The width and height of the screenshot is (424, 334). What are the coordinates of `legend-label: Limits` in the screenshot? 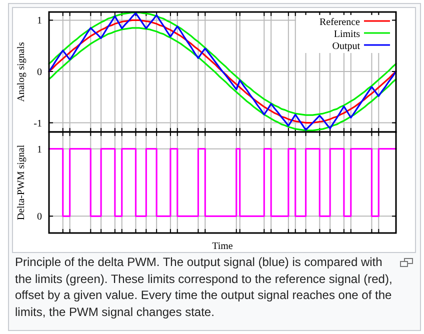 It's located at (347, 34).